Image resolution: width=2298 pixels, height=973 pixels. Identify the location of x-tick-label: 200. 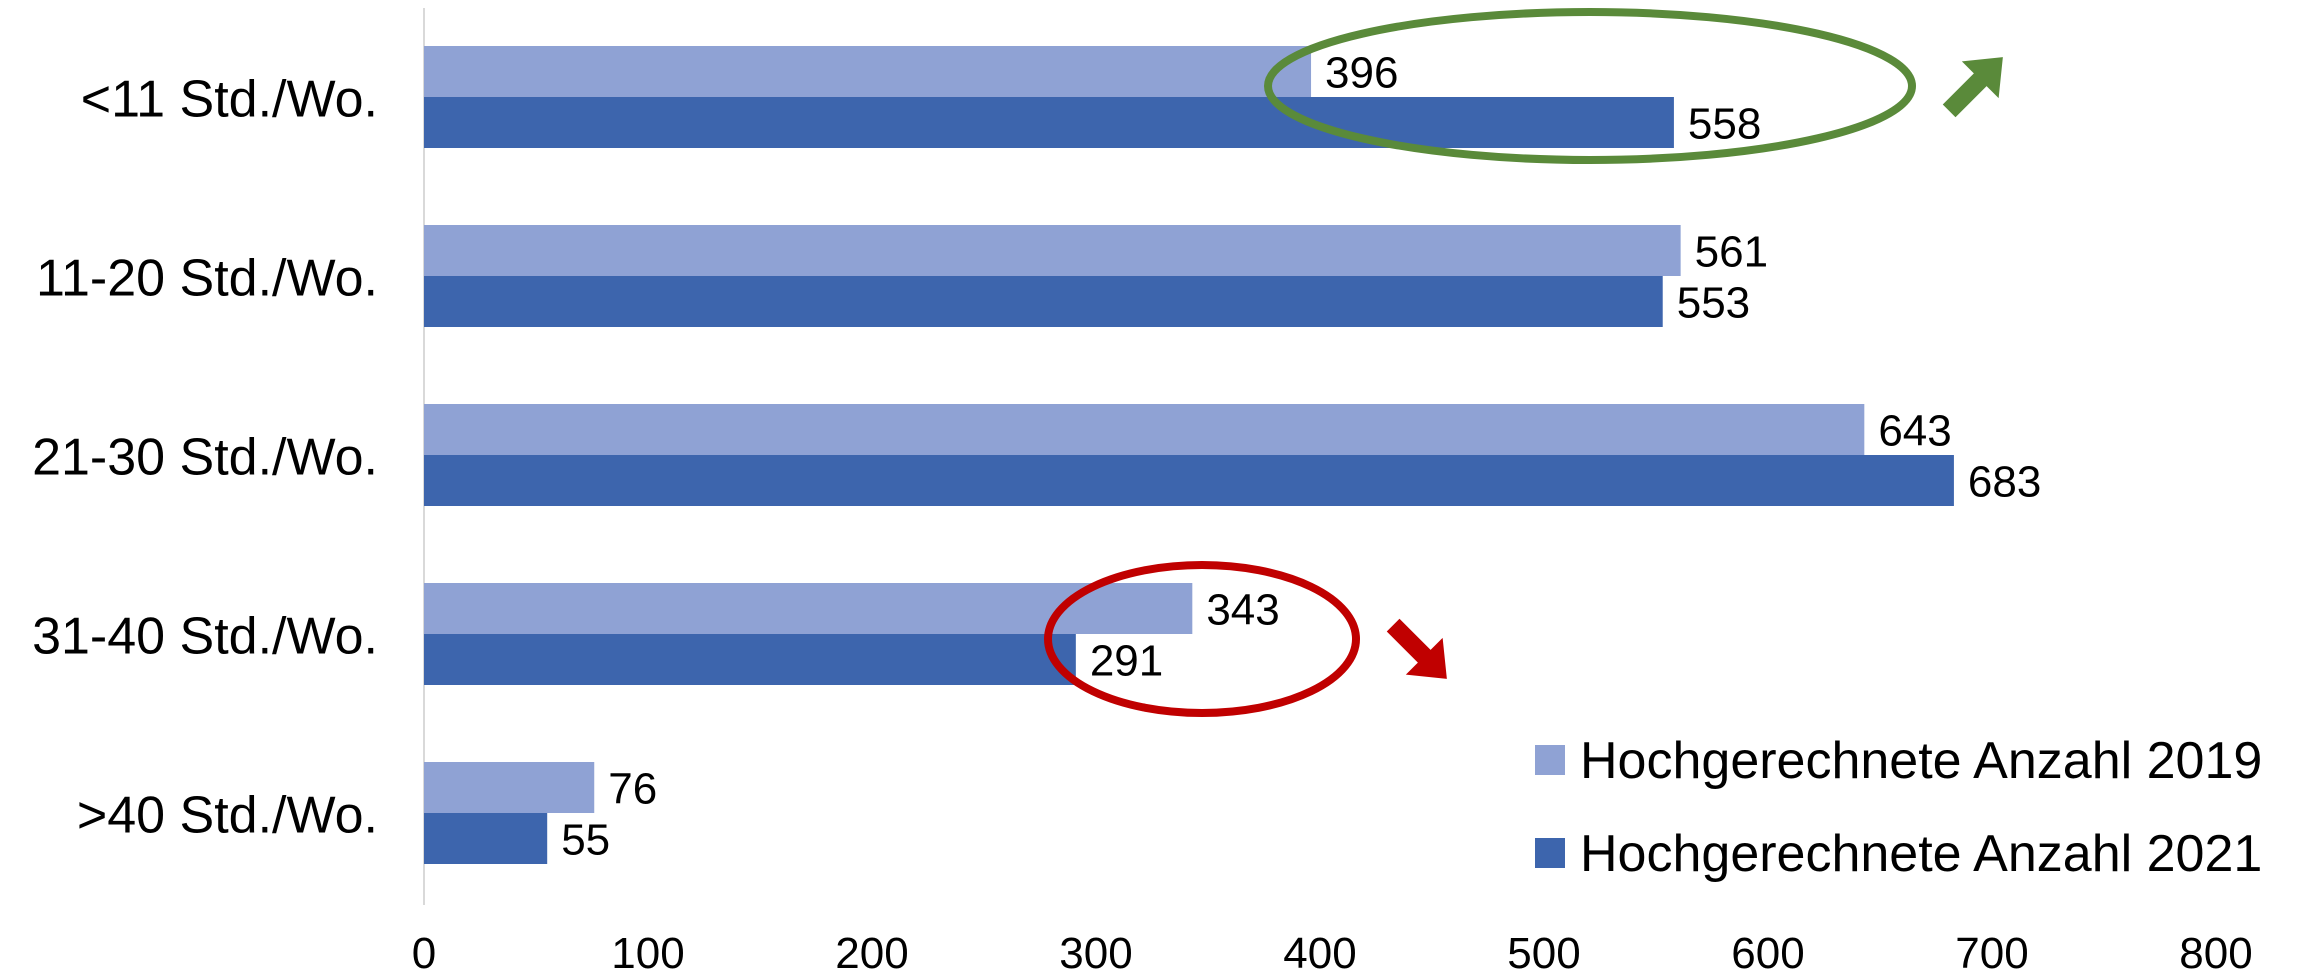
(871, 951).